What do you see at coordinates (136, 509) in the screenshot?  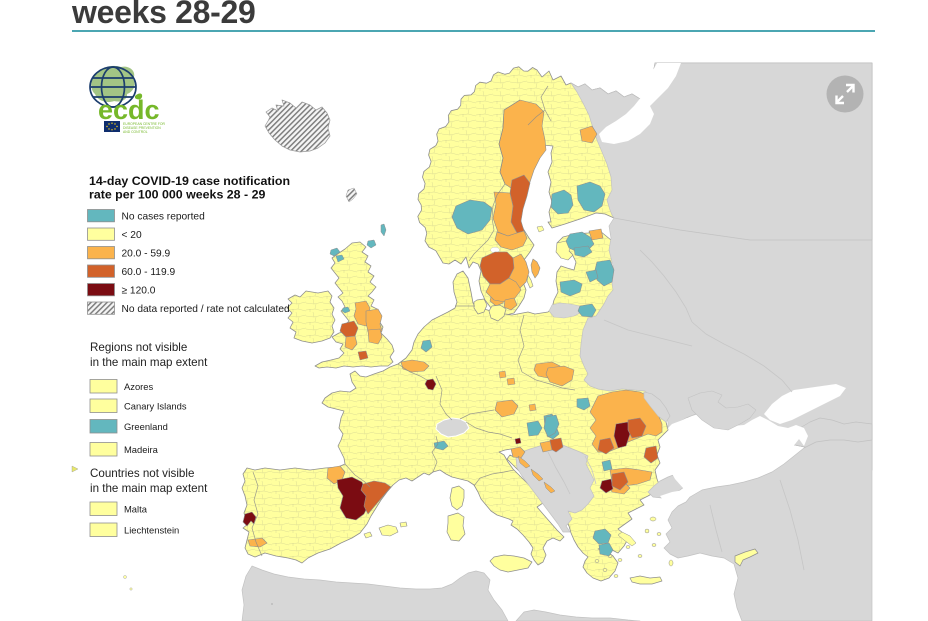 I see `svg-text: Malta` at bounding box center [136, 509].